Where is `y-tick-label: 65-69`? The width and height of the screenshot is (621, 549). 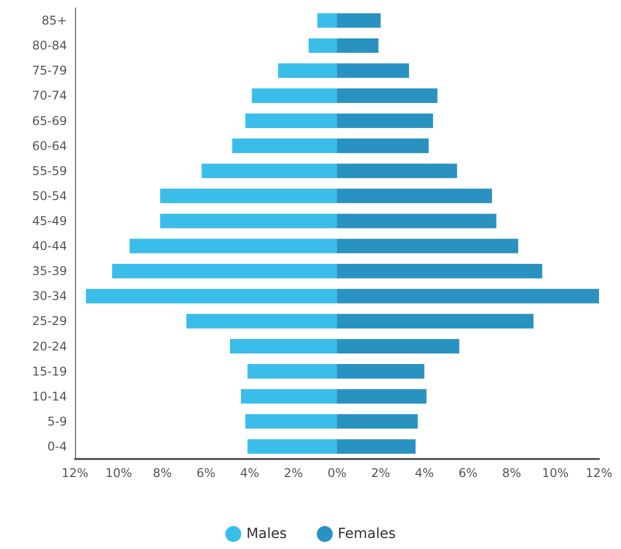
y-tick-label: 65-69 is located at coordinates (49, 121).